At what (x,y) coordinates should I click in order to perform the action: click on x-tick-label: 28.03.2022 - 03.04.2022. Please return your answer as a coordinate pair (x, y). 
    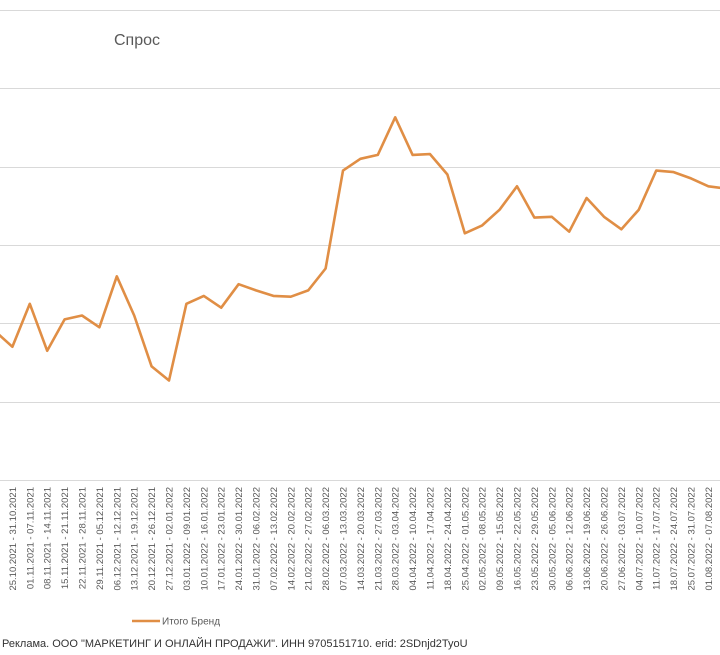
    Looking at the image, I should click on (396, 539).